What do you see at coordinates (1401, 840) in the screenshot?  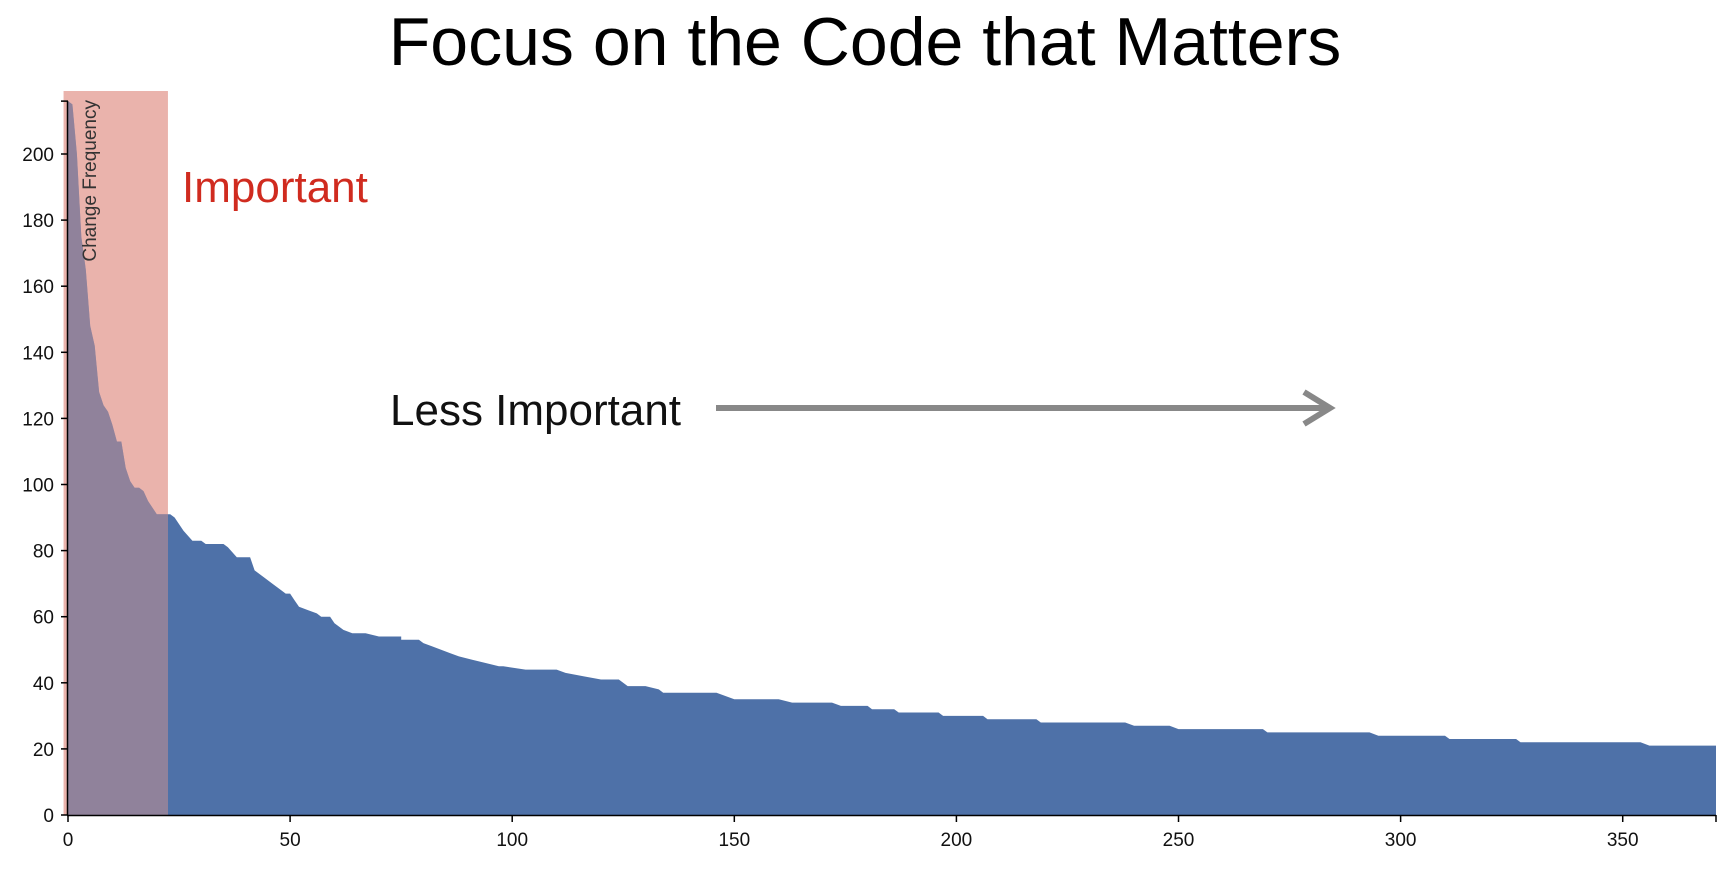 I see `x-tick-label-300: 300` at bounding box center [1401, 840].